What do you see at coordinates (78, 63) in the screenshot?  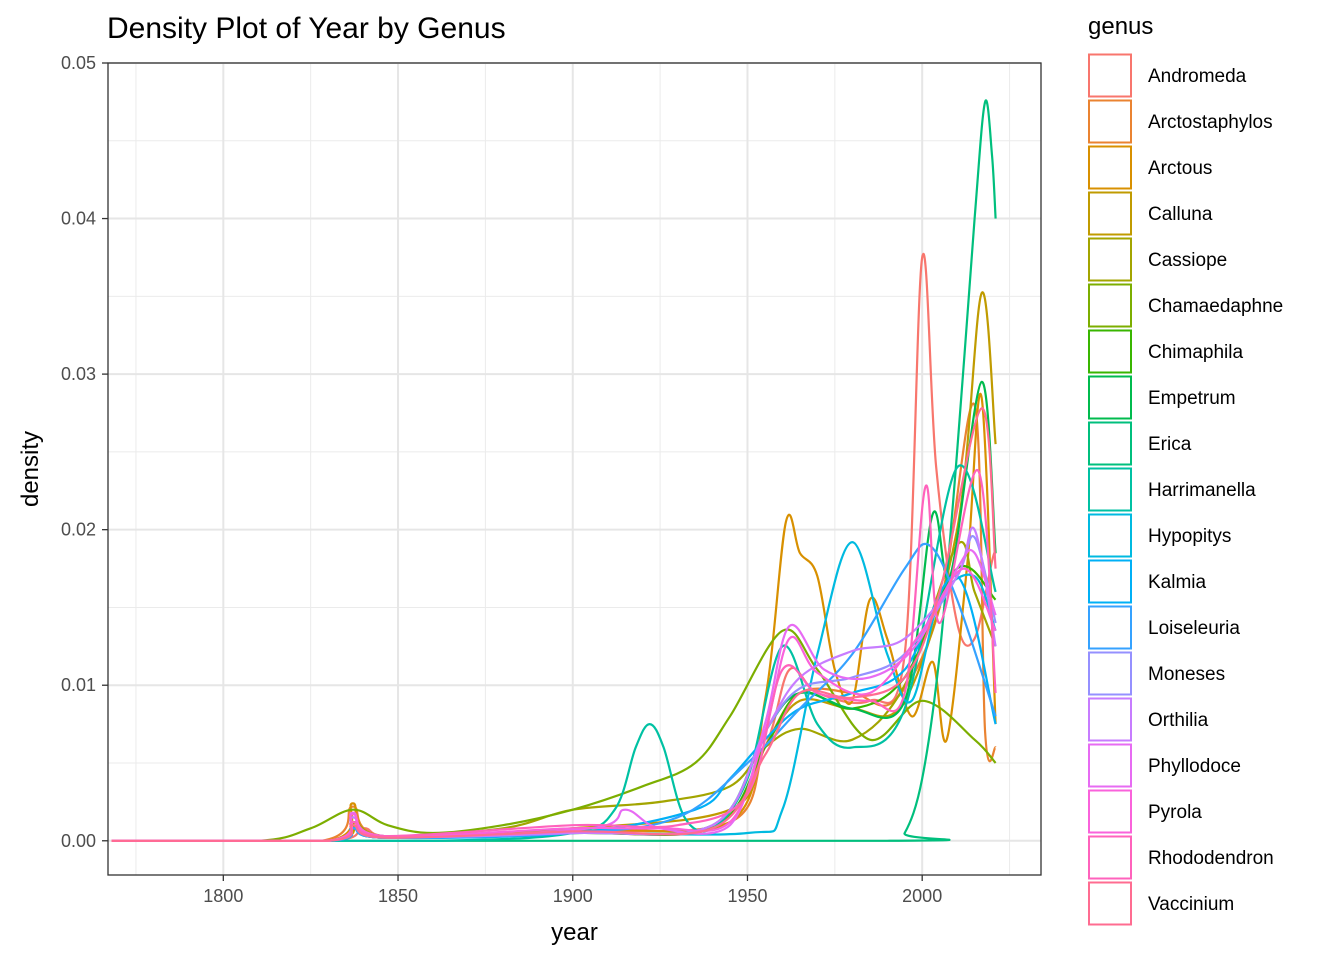 I see `y-tick-label: 0.05` at bounding box center [78, 63].